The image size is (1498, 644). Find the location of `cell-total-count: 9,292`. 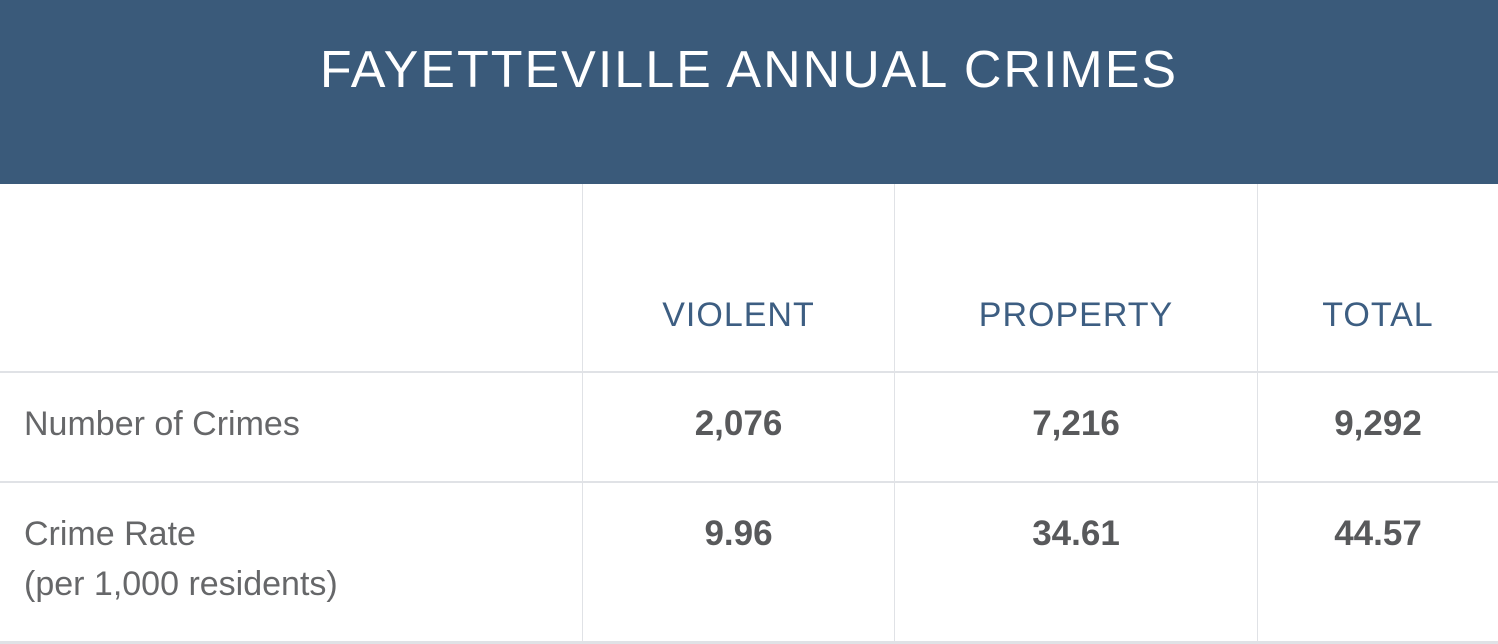

cell-total-count: 9,292 is located at coordinates (1377, 427).